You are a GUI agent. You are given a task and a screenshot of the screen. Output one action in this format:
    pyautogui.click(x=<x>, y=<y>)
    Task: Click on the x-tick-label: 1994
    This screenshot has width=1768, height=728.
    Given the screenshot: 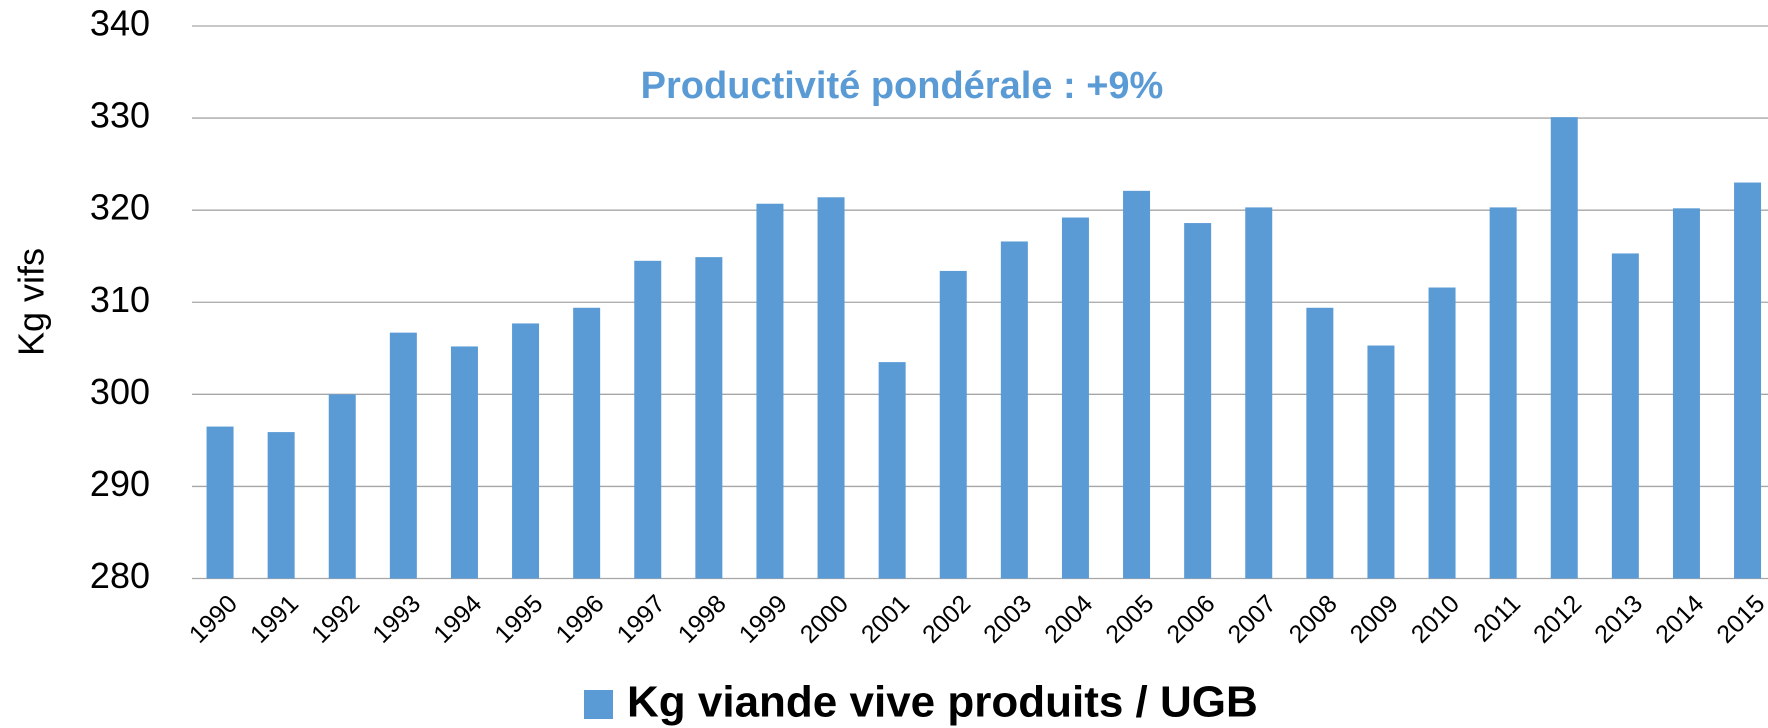 What is the action you would take?
    pyautogui.click(x=457, y=619)
    